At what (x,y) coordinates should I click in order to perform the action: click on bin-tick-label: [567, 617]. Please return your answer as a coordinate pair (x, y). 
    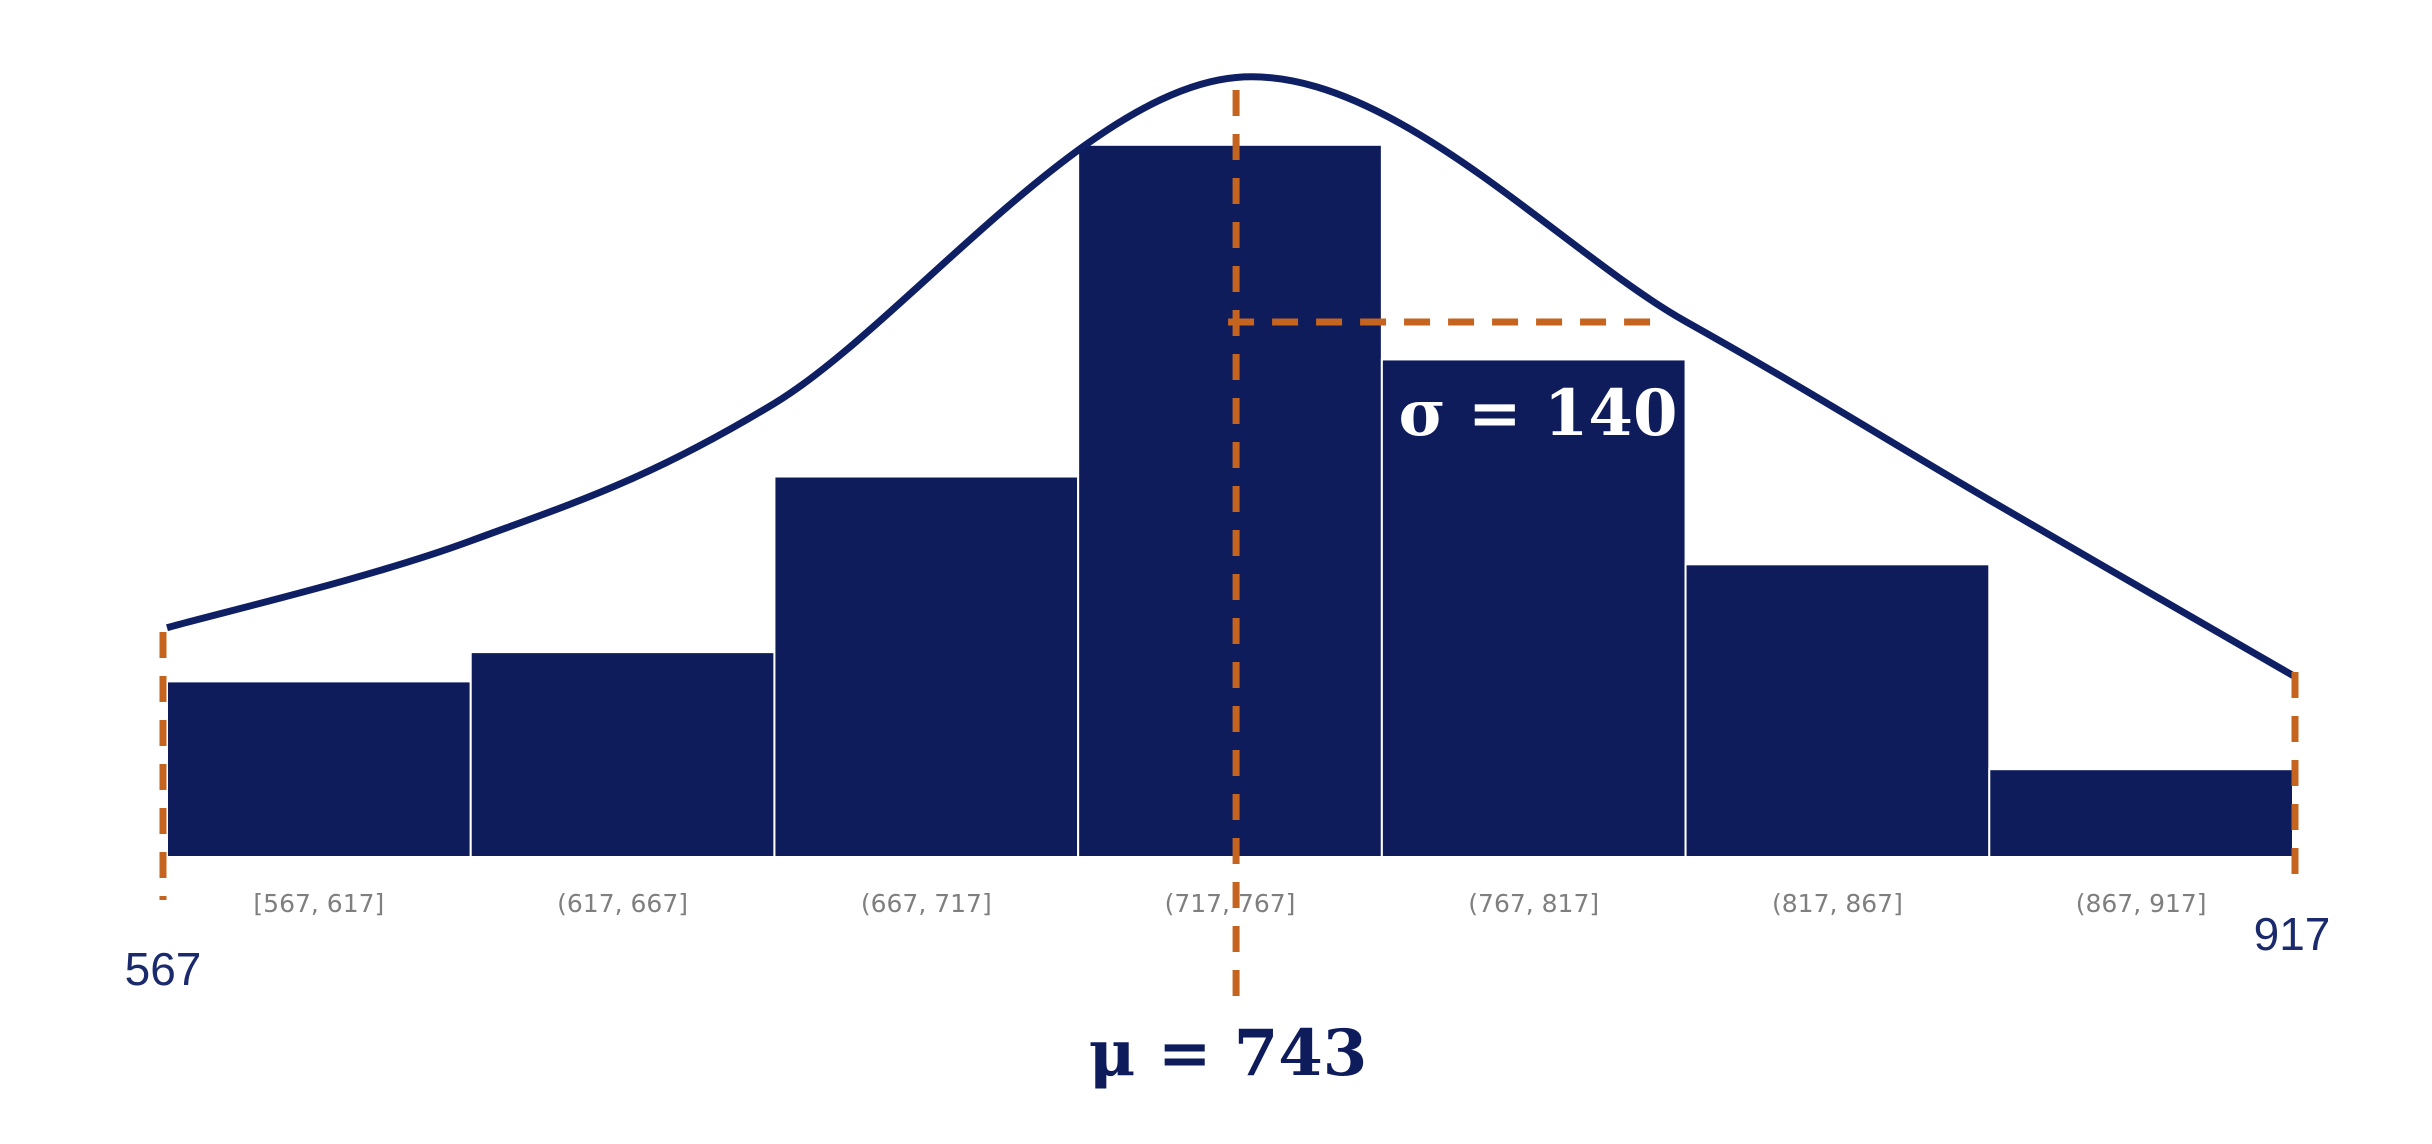
    Looking at the image, I should click on (318, 903).